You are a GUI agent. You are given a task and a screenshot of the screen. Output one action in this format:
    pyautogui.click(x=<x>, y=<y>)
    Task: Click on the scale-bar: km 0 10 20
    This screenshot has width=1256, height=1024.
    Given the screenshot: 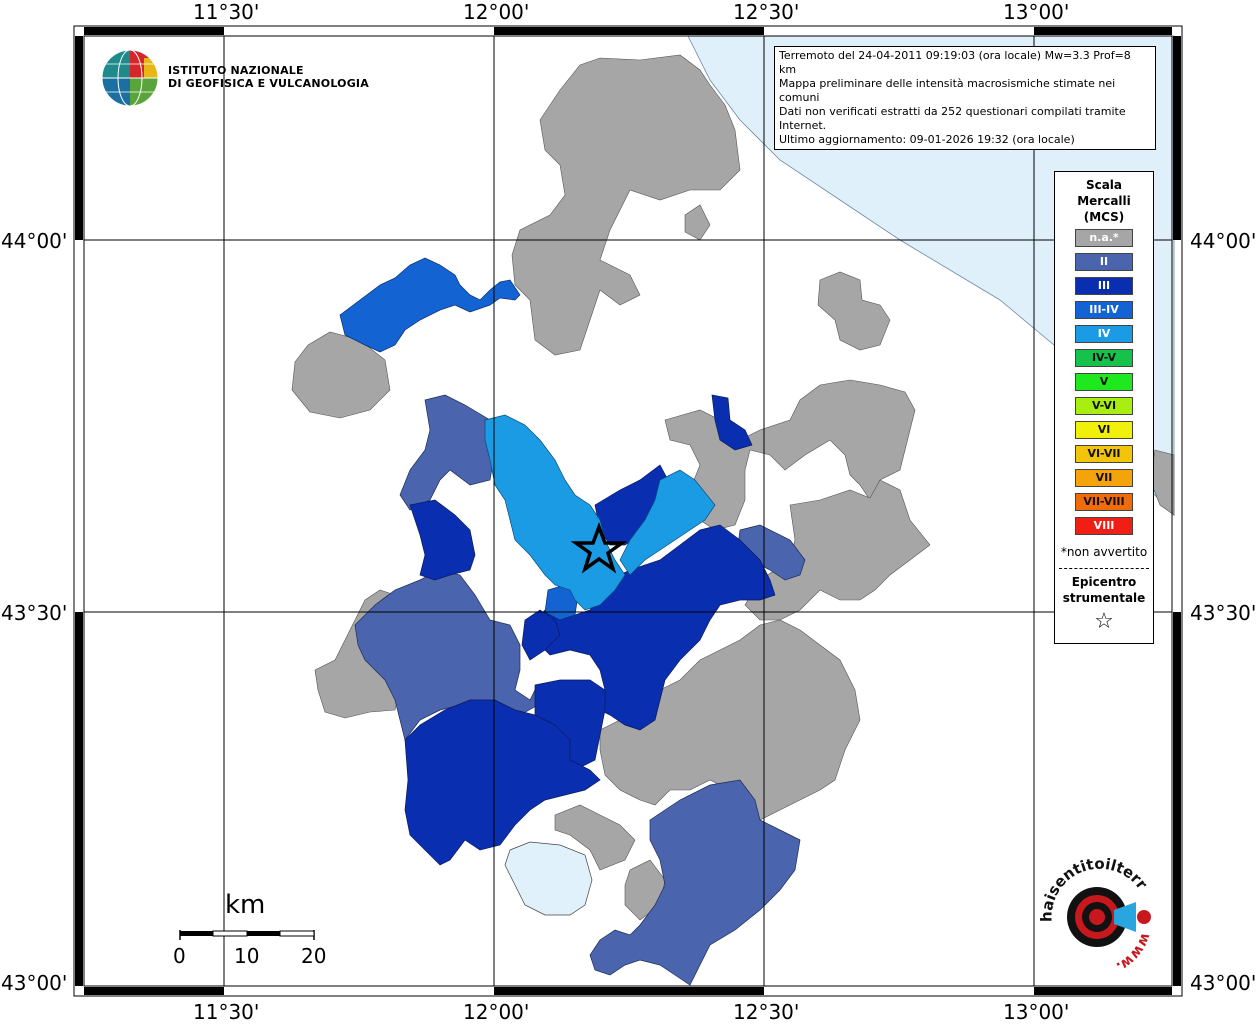 What is the action you would take?
    pyautogui.click(x=255, y=930)
    